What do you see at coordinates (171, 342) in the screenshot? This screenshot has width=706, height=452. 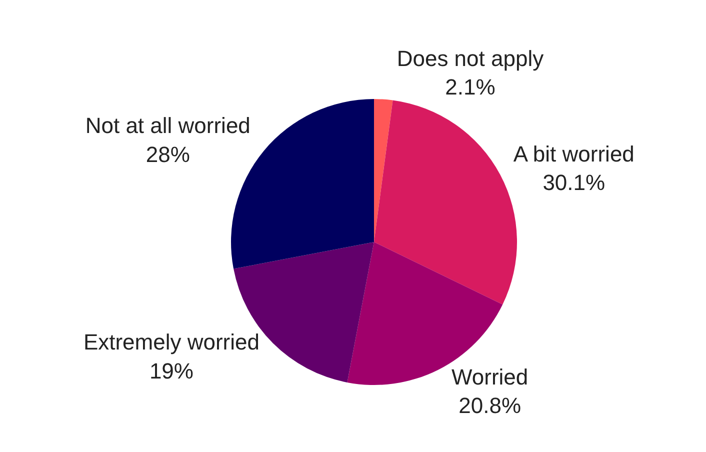 I see `slice-label: Extremely worried` at bounding box center [171, 342].